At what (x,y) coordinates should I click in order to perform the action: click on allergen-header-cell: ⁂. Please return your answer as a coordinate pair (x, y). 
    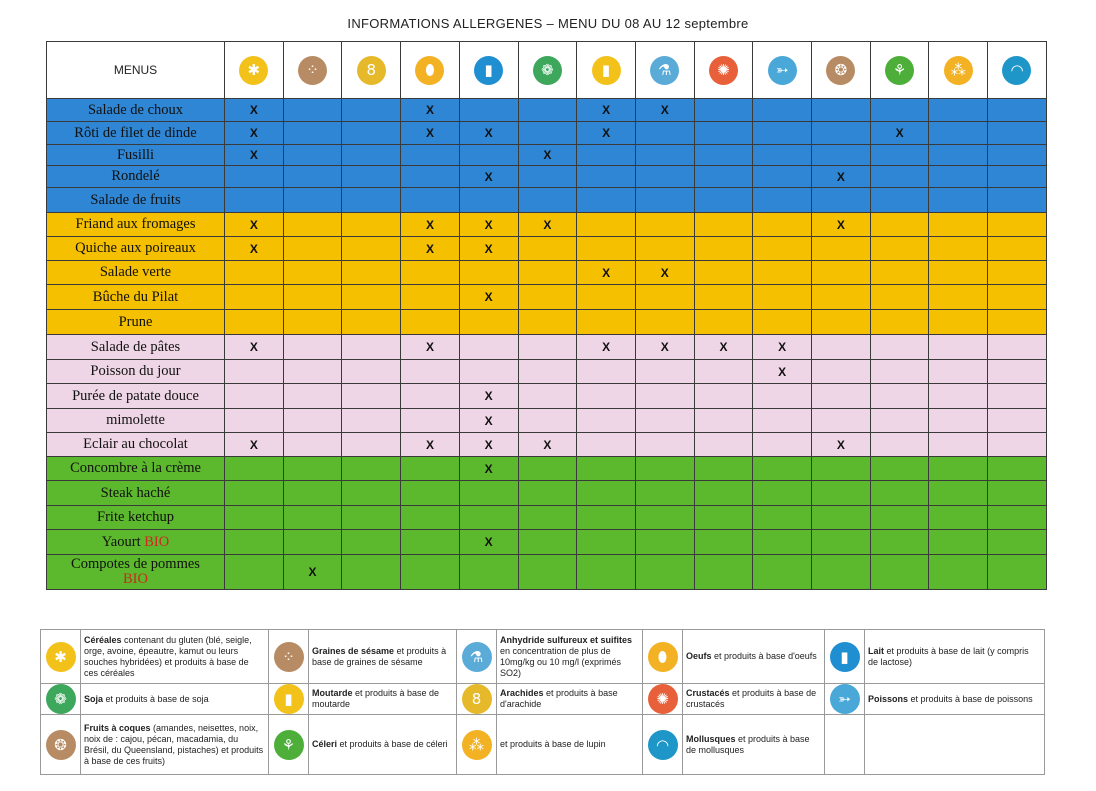
    Looking at the image, I should click on (958, 70).